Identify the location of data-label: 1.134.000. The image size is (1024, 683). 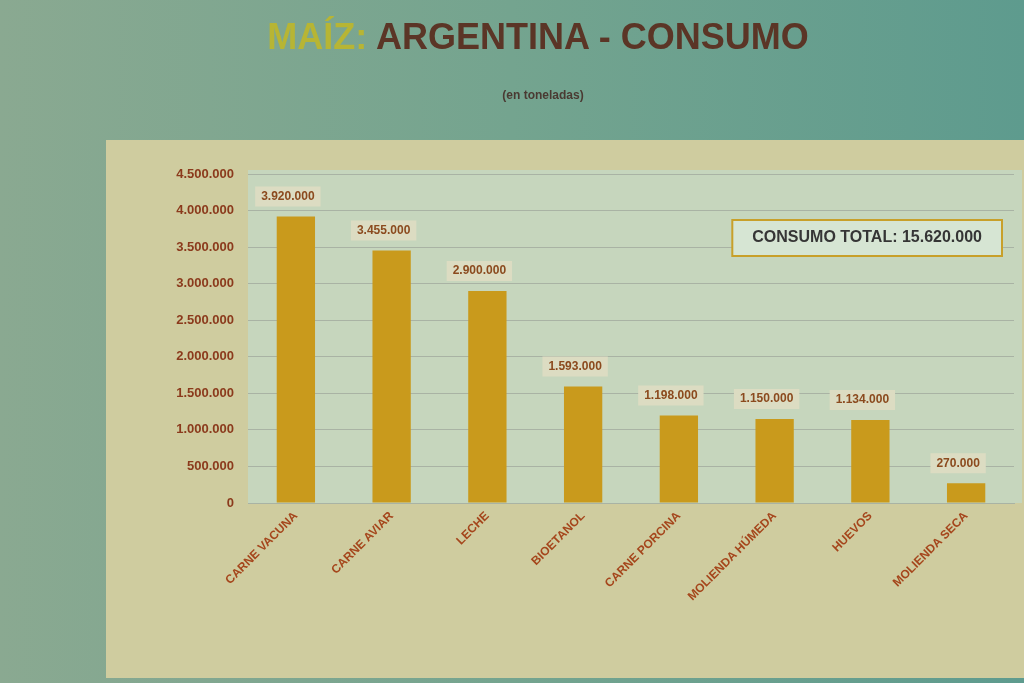
(862, 399).